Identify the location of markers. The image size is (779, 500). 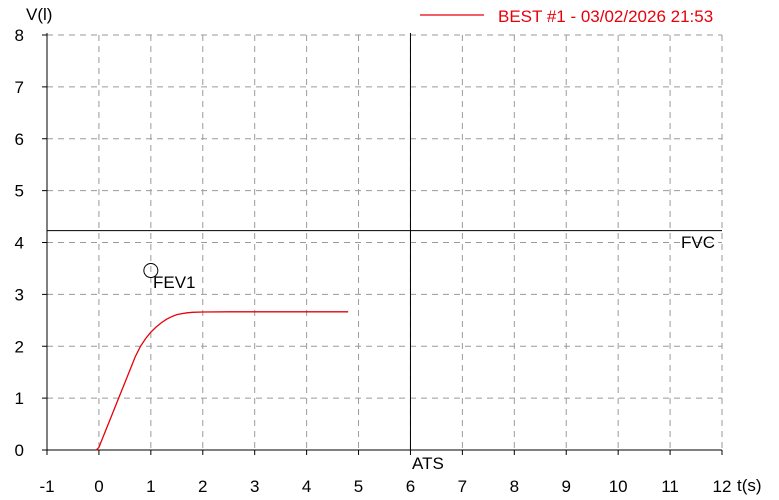
(151, 271).